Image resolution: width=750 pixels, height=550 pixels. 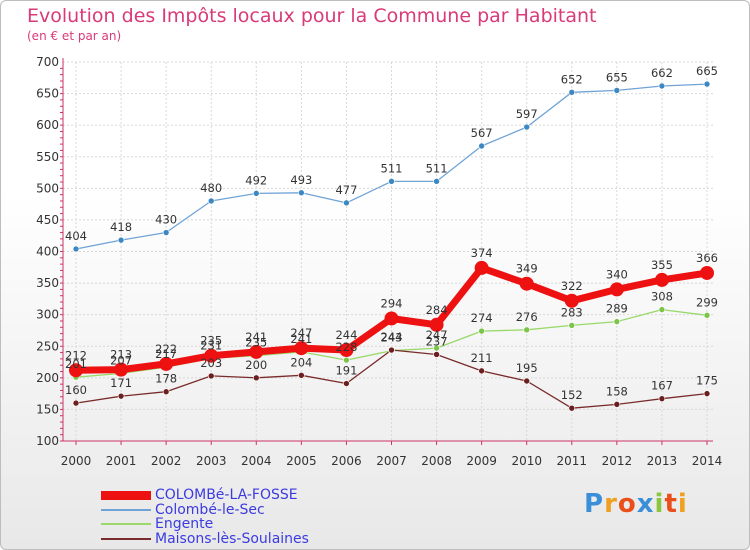 I want to click on y-tick-label: 250, so click(x=47, y=346).